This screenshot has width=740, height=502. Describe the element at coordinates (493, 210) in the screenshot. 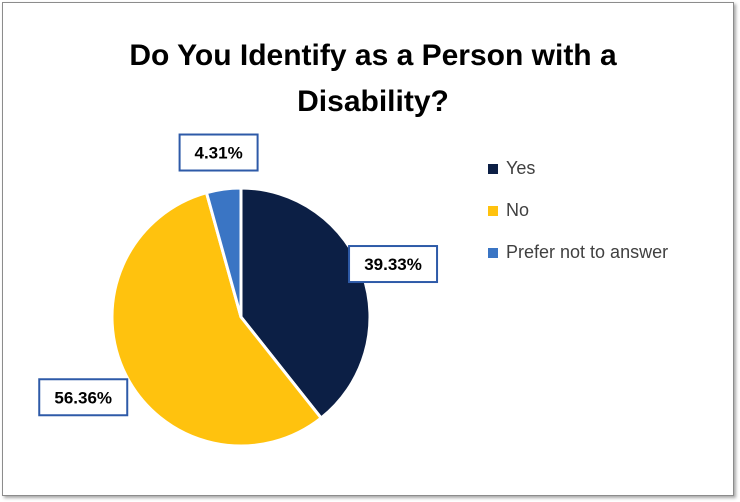

I see `legend-swatch-no` at that location.